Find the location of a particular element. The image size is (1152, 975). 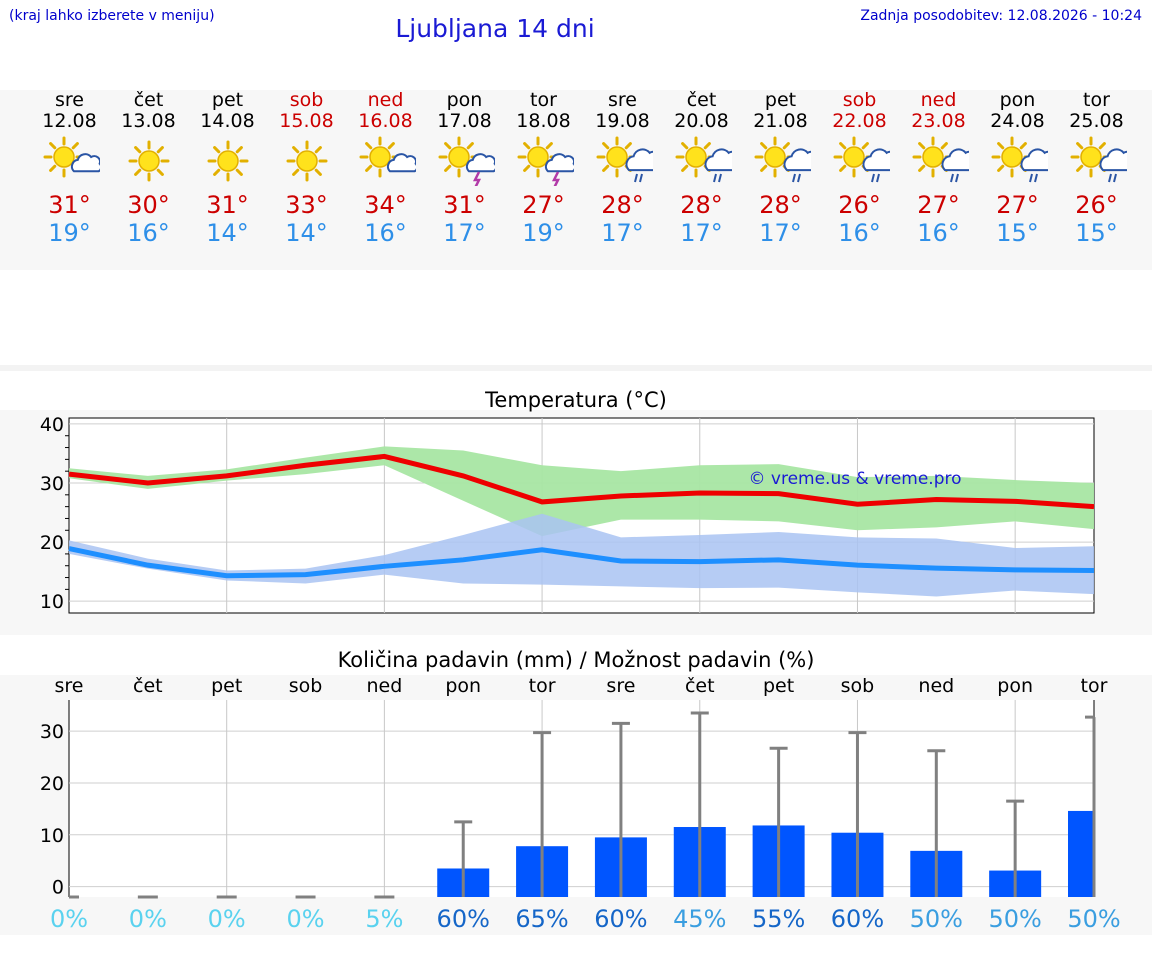

day-date: 21.08 is located at coordinates (780, 121).